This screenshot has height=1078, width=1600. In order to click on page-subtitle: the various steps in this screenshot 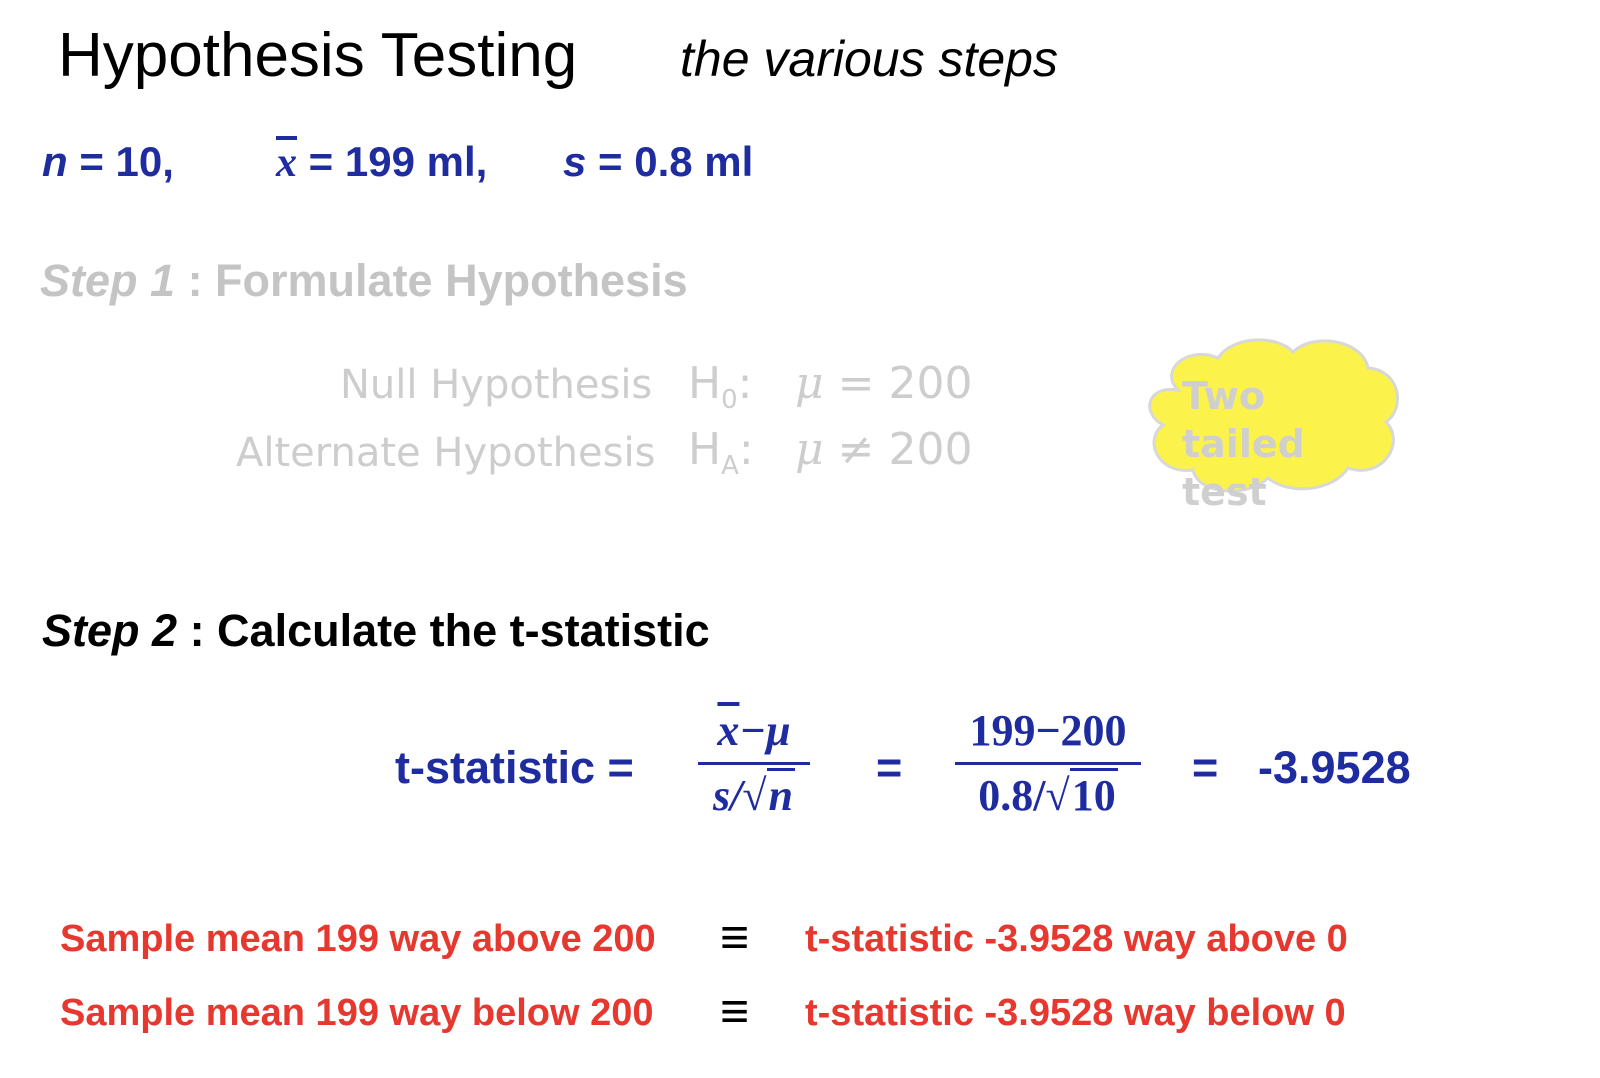, I will do `click(869, 59)`.